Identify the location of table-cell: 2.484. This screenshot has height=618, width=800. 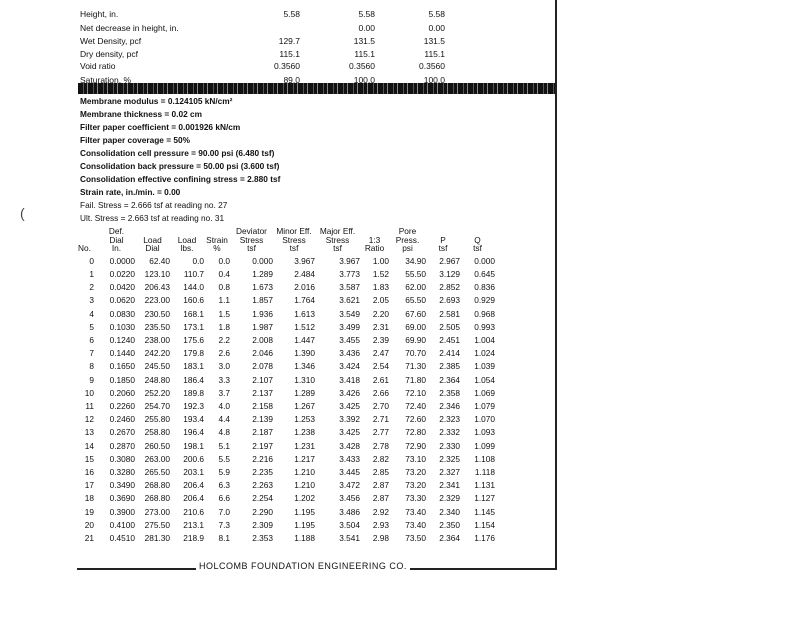
(304, 273).